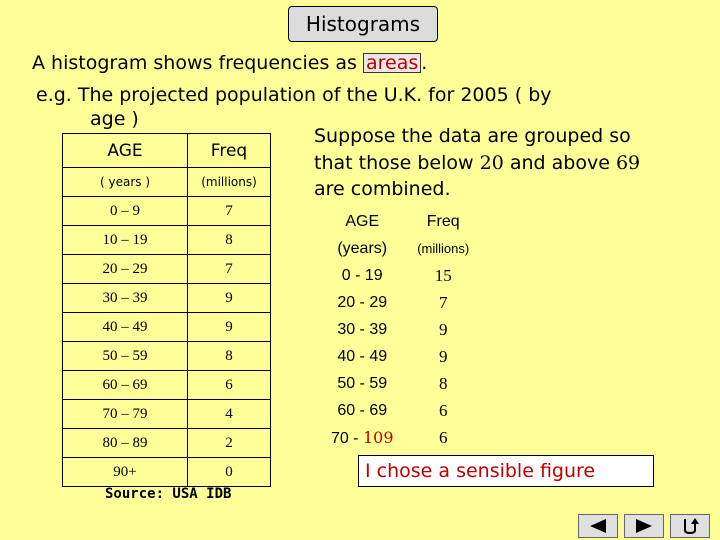  Describe the element at coordinates (362, 356) in the screenshot. I see `grouped-age-cell: 40 - 49` at that location.